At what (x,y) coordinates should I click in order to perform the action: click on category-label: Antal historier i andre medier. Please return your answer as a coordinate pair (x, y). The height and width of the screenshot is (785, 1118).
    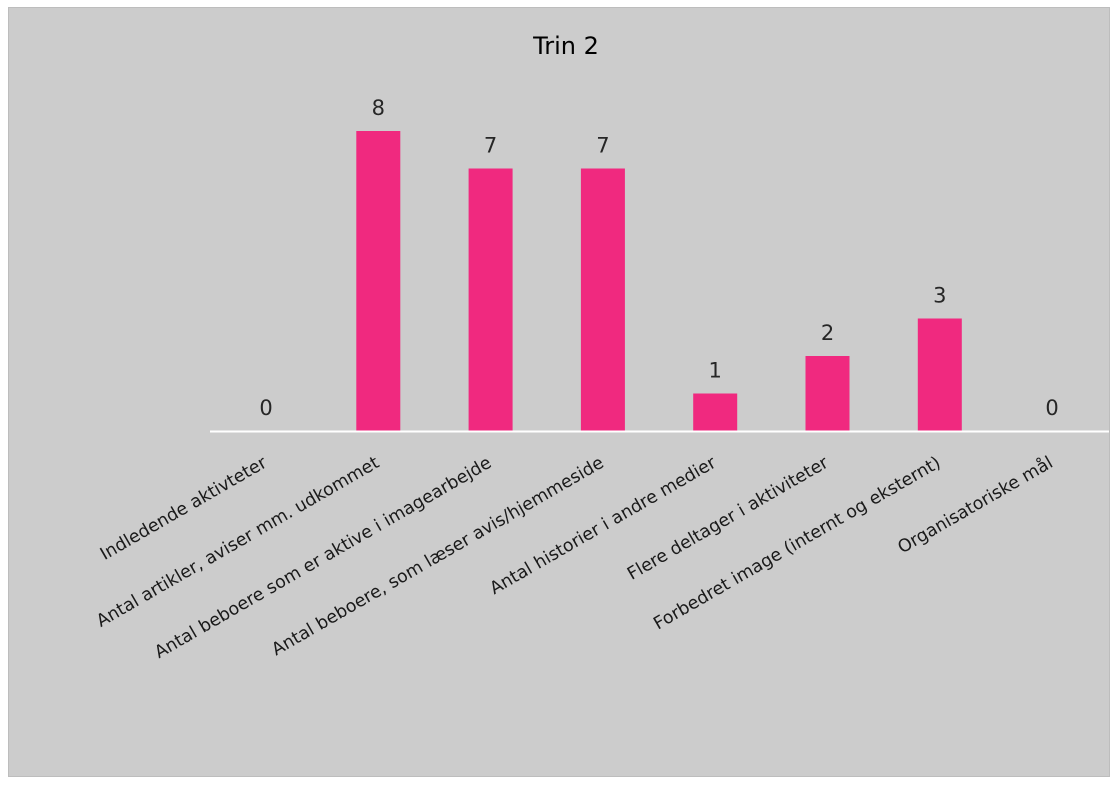
    Looking at the image, I should click on (604, 526).